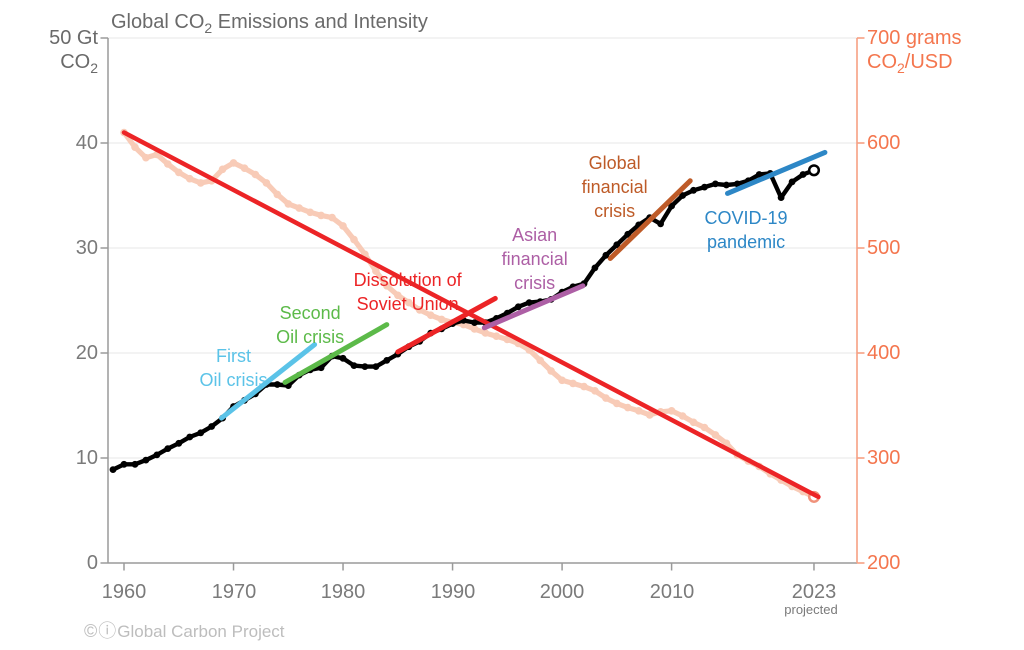  I want to click on annotation-line: pandemic, so click(746, 241).